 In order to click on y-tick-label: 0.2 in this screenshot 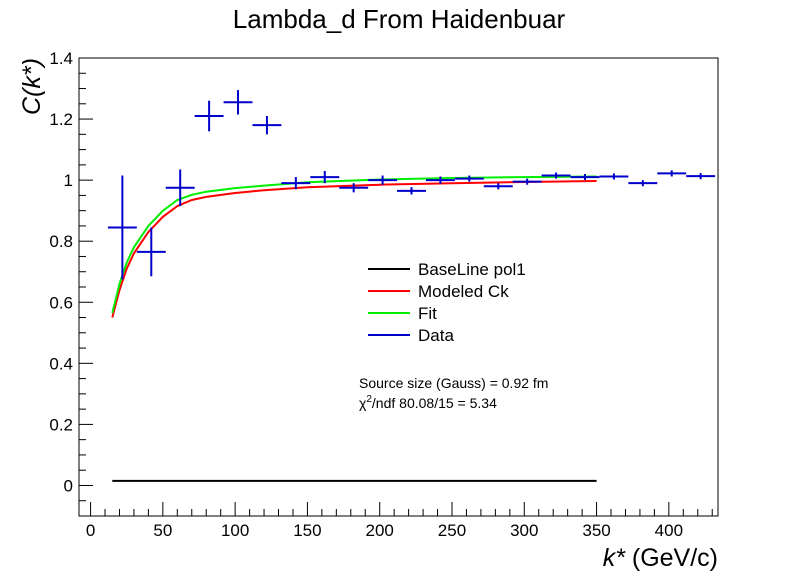, I will do `click(61, 424)`.